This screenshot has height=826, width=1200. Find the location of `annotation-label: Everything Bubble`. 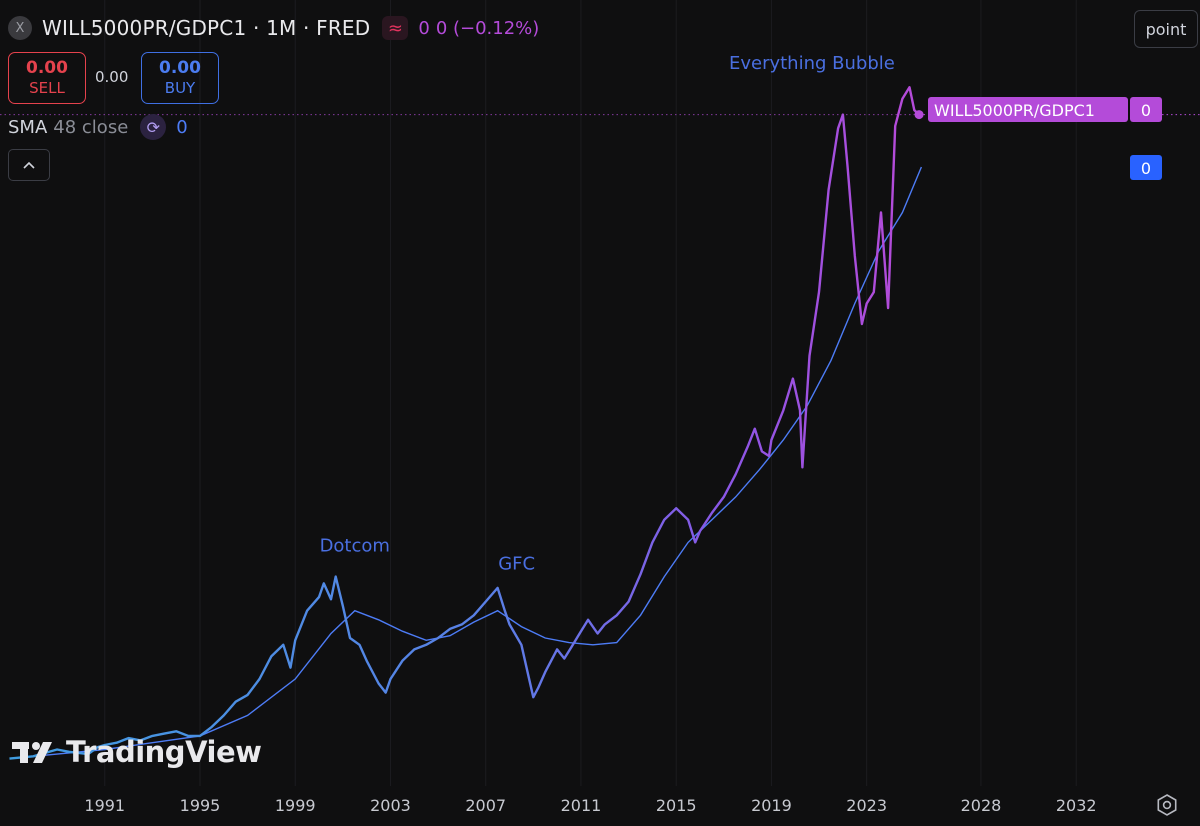

annotation-label: Everything Bubble is located at coordinates (812, 63).